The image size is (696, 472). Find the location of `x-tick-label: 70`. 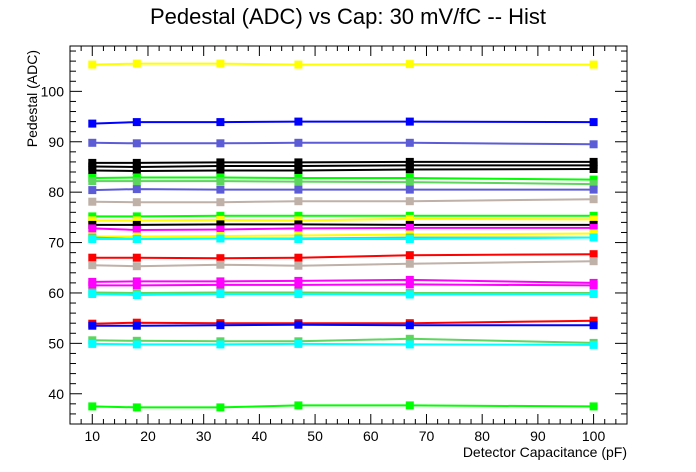

x-tick-label: 70 is located at coordinates (427, 436).